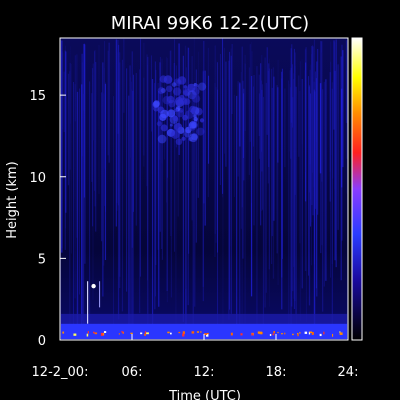 The image size is (400, 400). What do you see at coordinates (210, 23) in the screenshot?
I see `chart-title: MIRAI 99K6 12-2(UTC)` at bounding box center [210, 23].